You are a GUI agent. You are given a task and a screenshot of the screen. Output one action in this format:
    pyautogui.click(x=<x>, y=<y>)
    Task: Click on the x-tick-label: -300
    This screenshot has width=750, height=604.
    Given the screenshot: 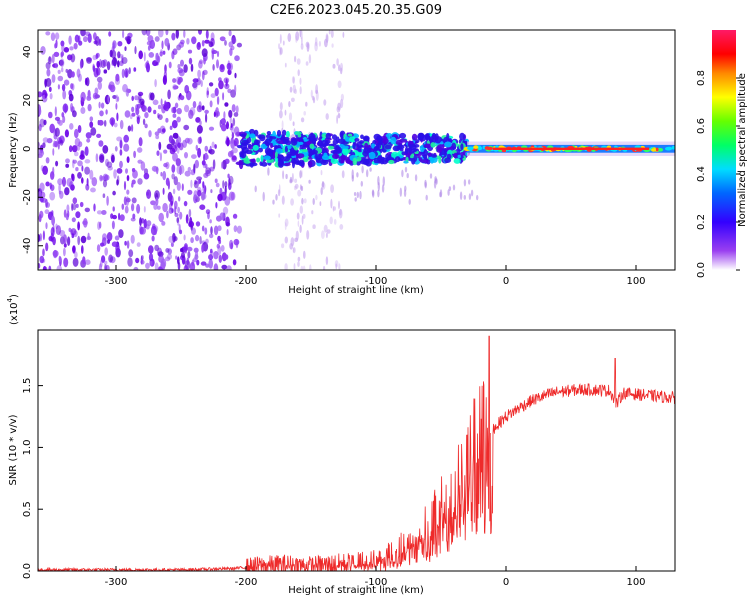 What is the action you would take?
    pyautogui.click(x=116, y=582)
    